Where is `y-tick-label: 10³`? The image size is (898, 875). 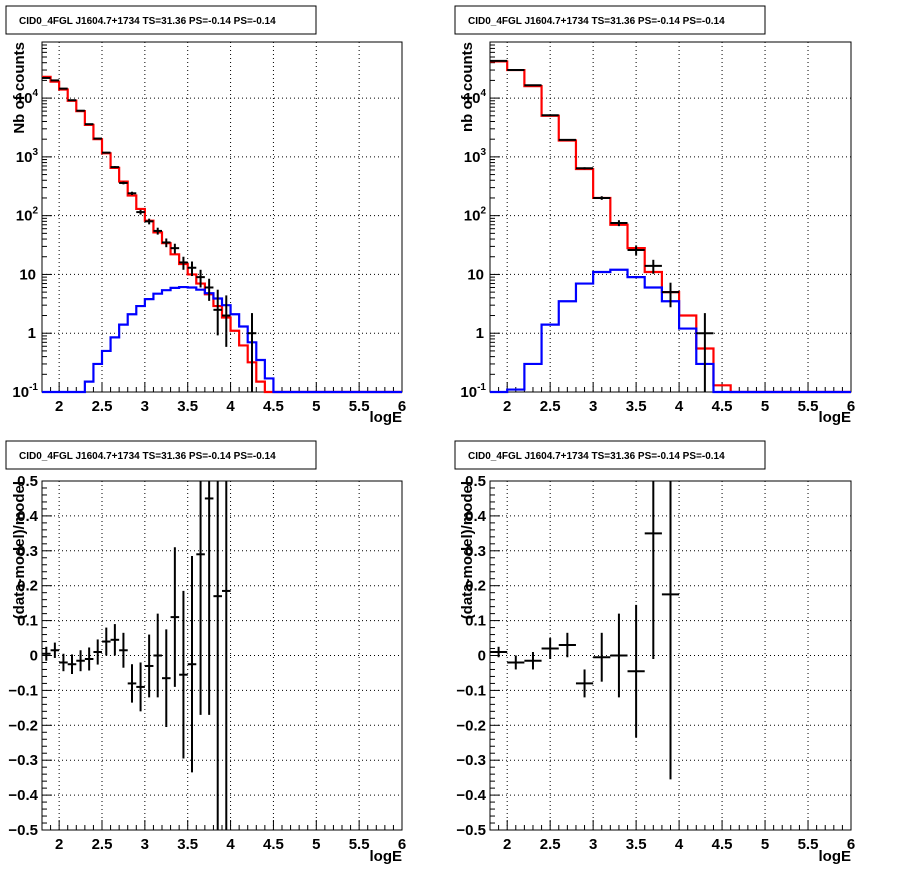 y-tick-label: 10³ is located at coordinates (27, 156).